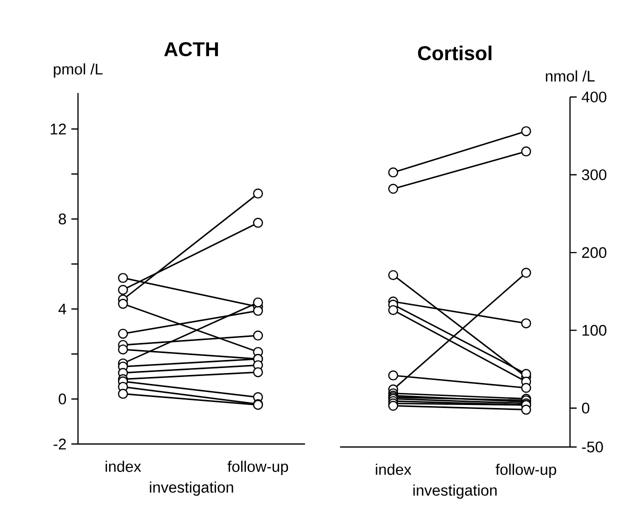 The height and width of the screenshot is (505, 634). What do you see at coordinates (570, 76) in the screenshot?
I see `y2-axis-title: nmol /L` at bounding box center [570, 76].